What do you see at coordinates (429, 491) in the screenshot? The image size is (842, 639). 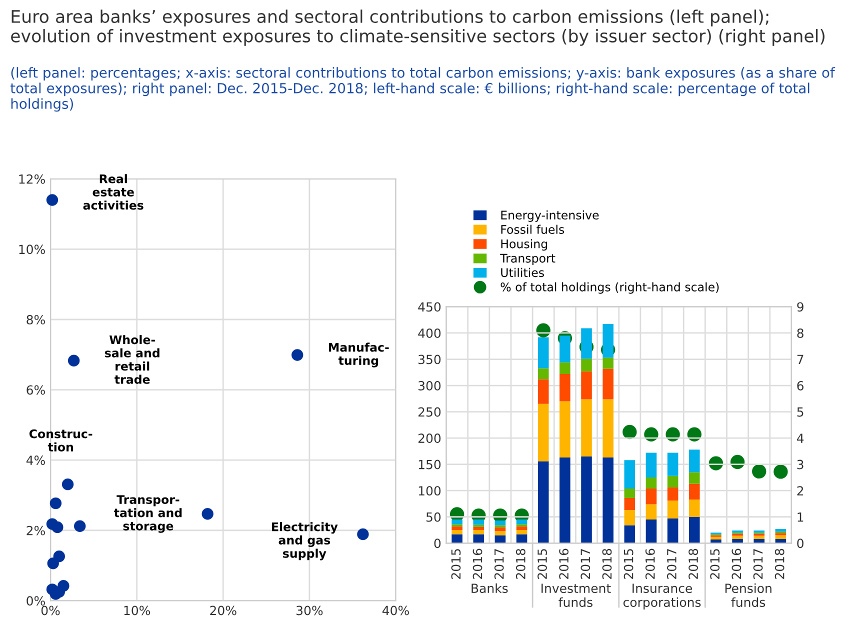 I see `y-tick-label: 100` at bounding box center [429, 491].